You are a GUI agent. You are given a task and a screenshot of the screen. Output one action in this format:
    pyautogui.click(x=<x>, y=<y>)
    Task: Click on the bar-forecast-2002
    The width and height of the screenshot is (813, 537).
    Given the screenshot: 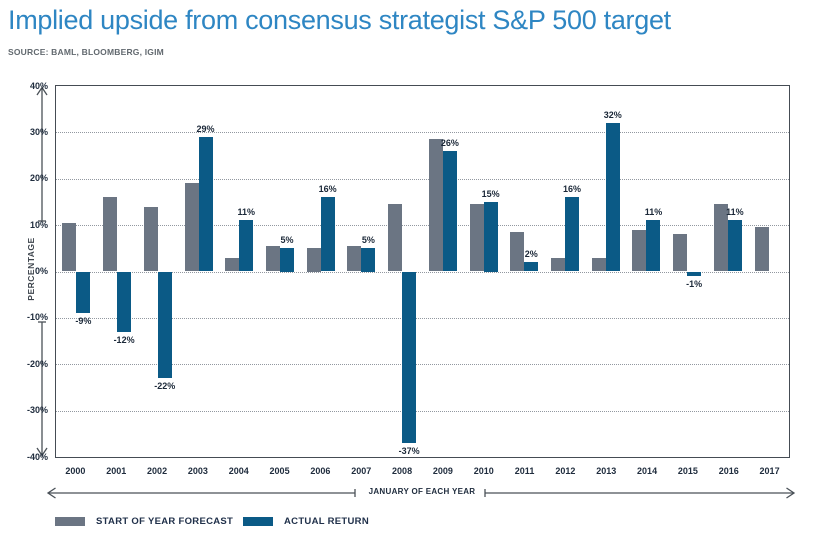 What is the action you would take?
    pyautogui.click(x=150, y=239)
    